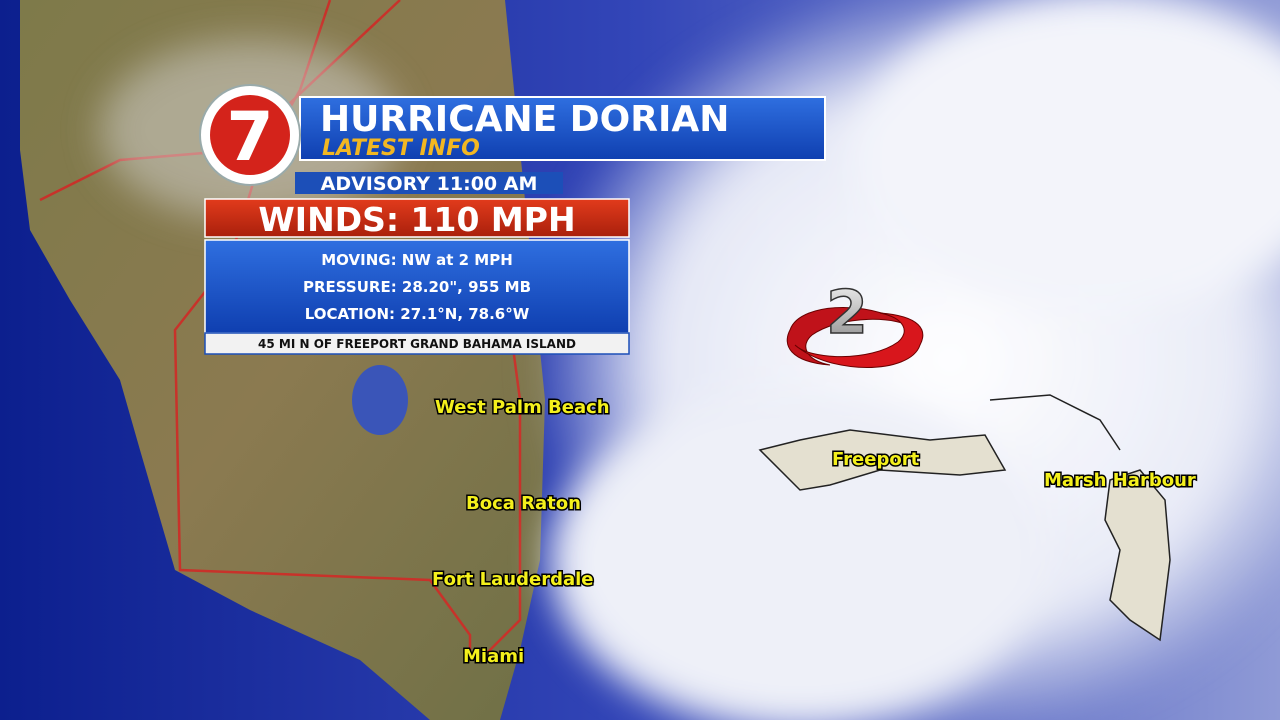  I want to click on advisory: ADVISORY 11:00 AM, so click(429, 184).